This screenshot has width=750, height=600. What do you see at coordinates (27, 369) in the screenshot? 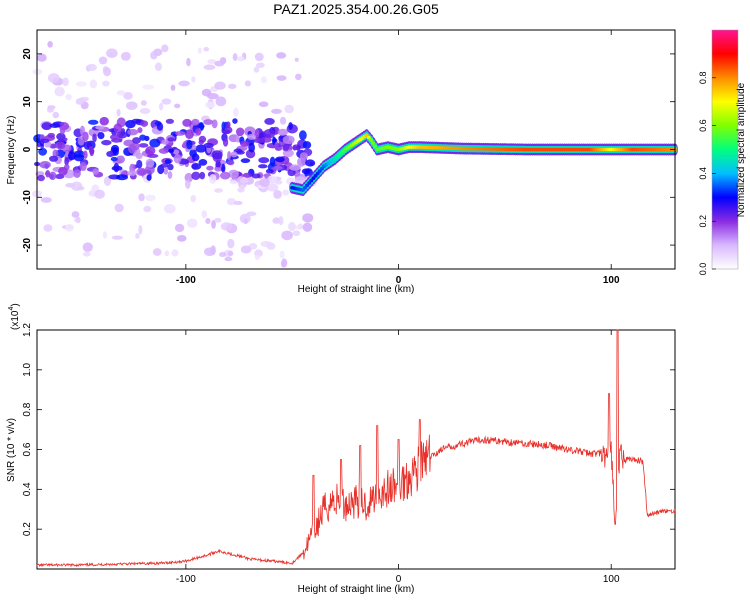
I see `snr-y-tick-label: 1.0` at bounding box center [27, 369].